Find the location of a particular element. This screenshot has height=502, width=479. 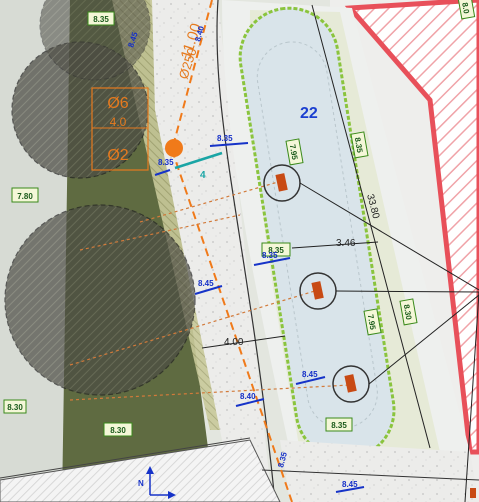

blue-elev-2: 8.35 is located at coordinates (229, 140).